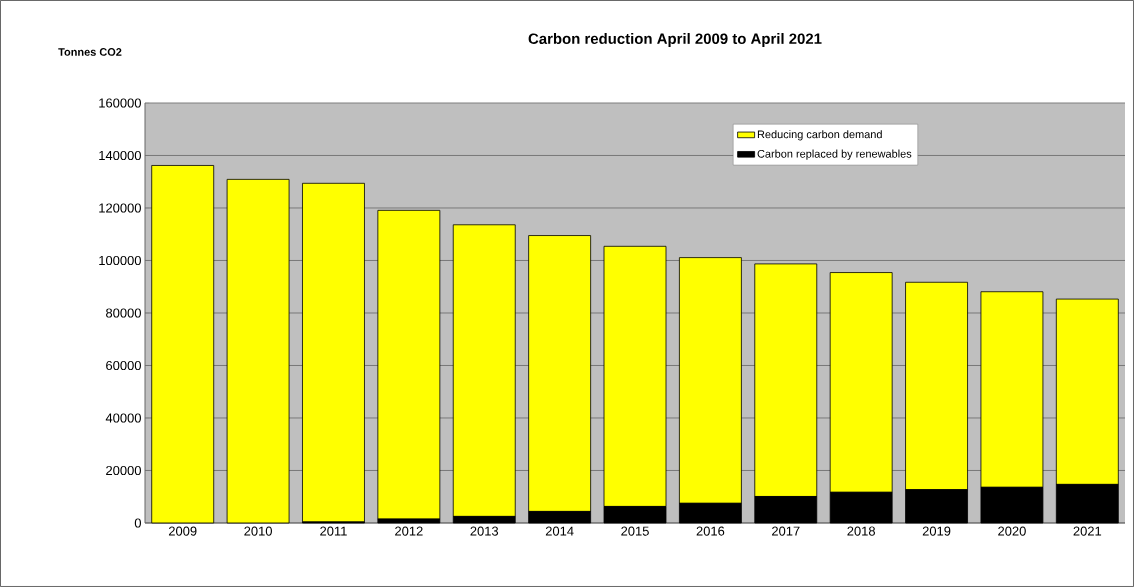 The image size is (1134, 587). I want to click on x-tick-label: 2014, so click(559, 531).